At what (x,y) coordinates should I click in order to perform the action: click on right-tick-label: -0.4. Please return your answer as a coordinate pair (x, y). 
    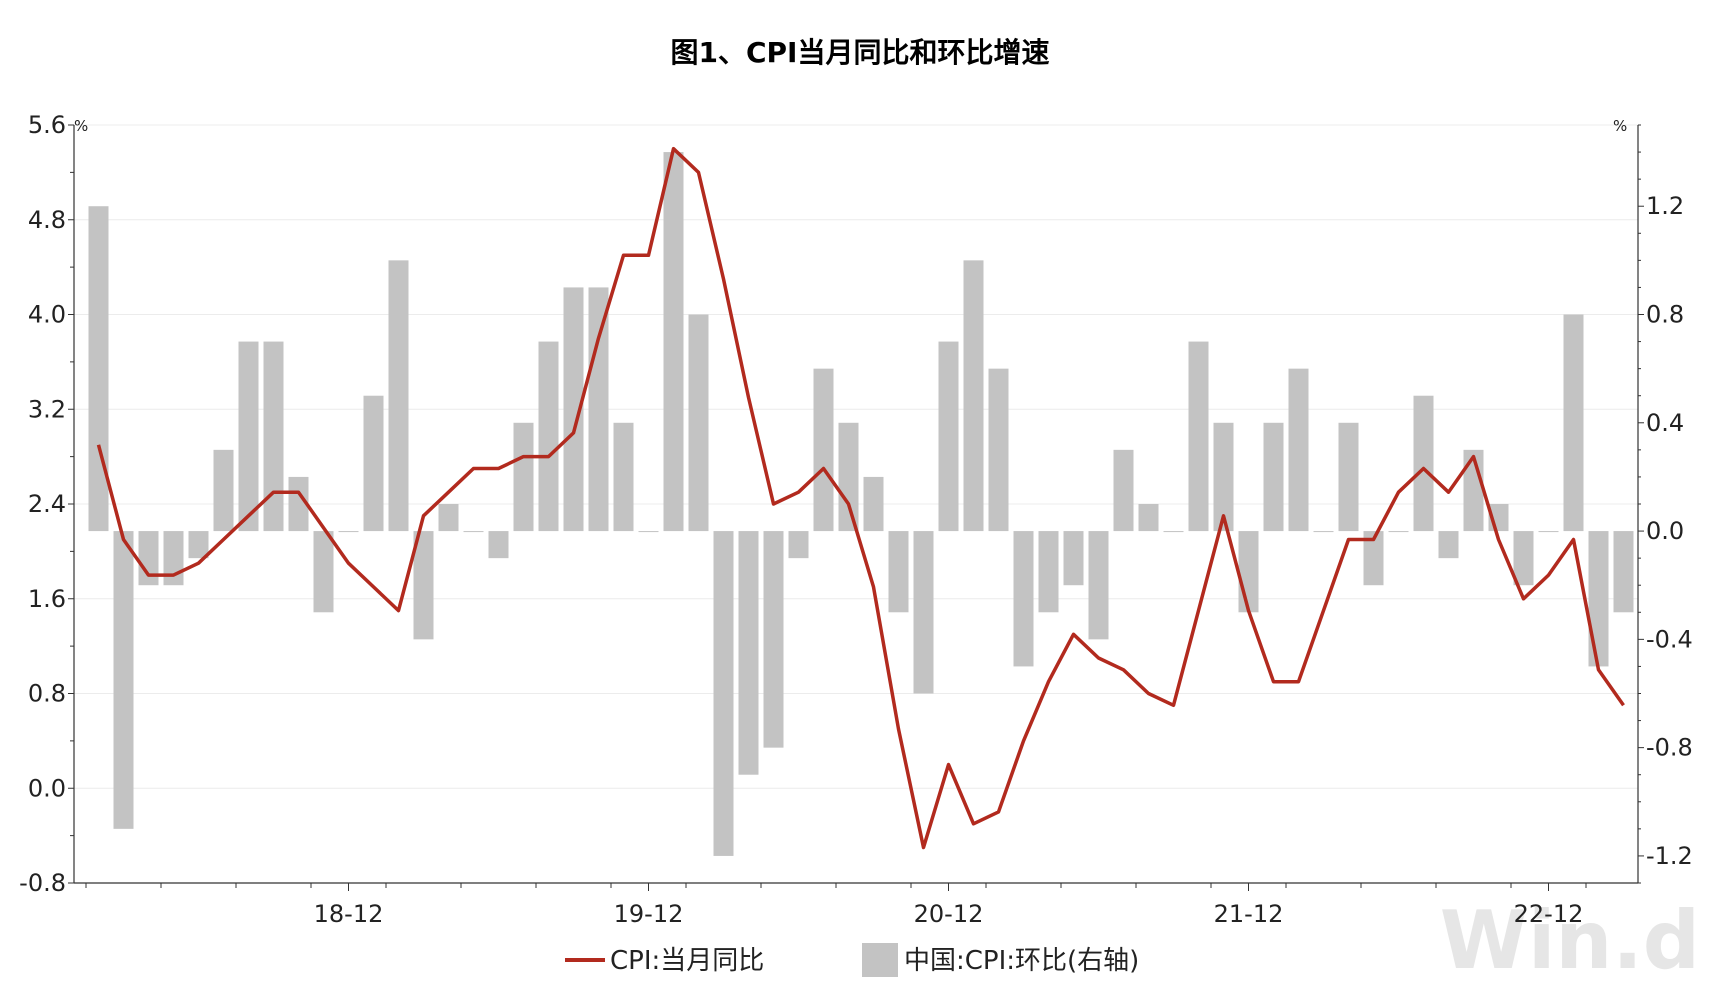
    Looking at the image, I should click on (1669, 639).